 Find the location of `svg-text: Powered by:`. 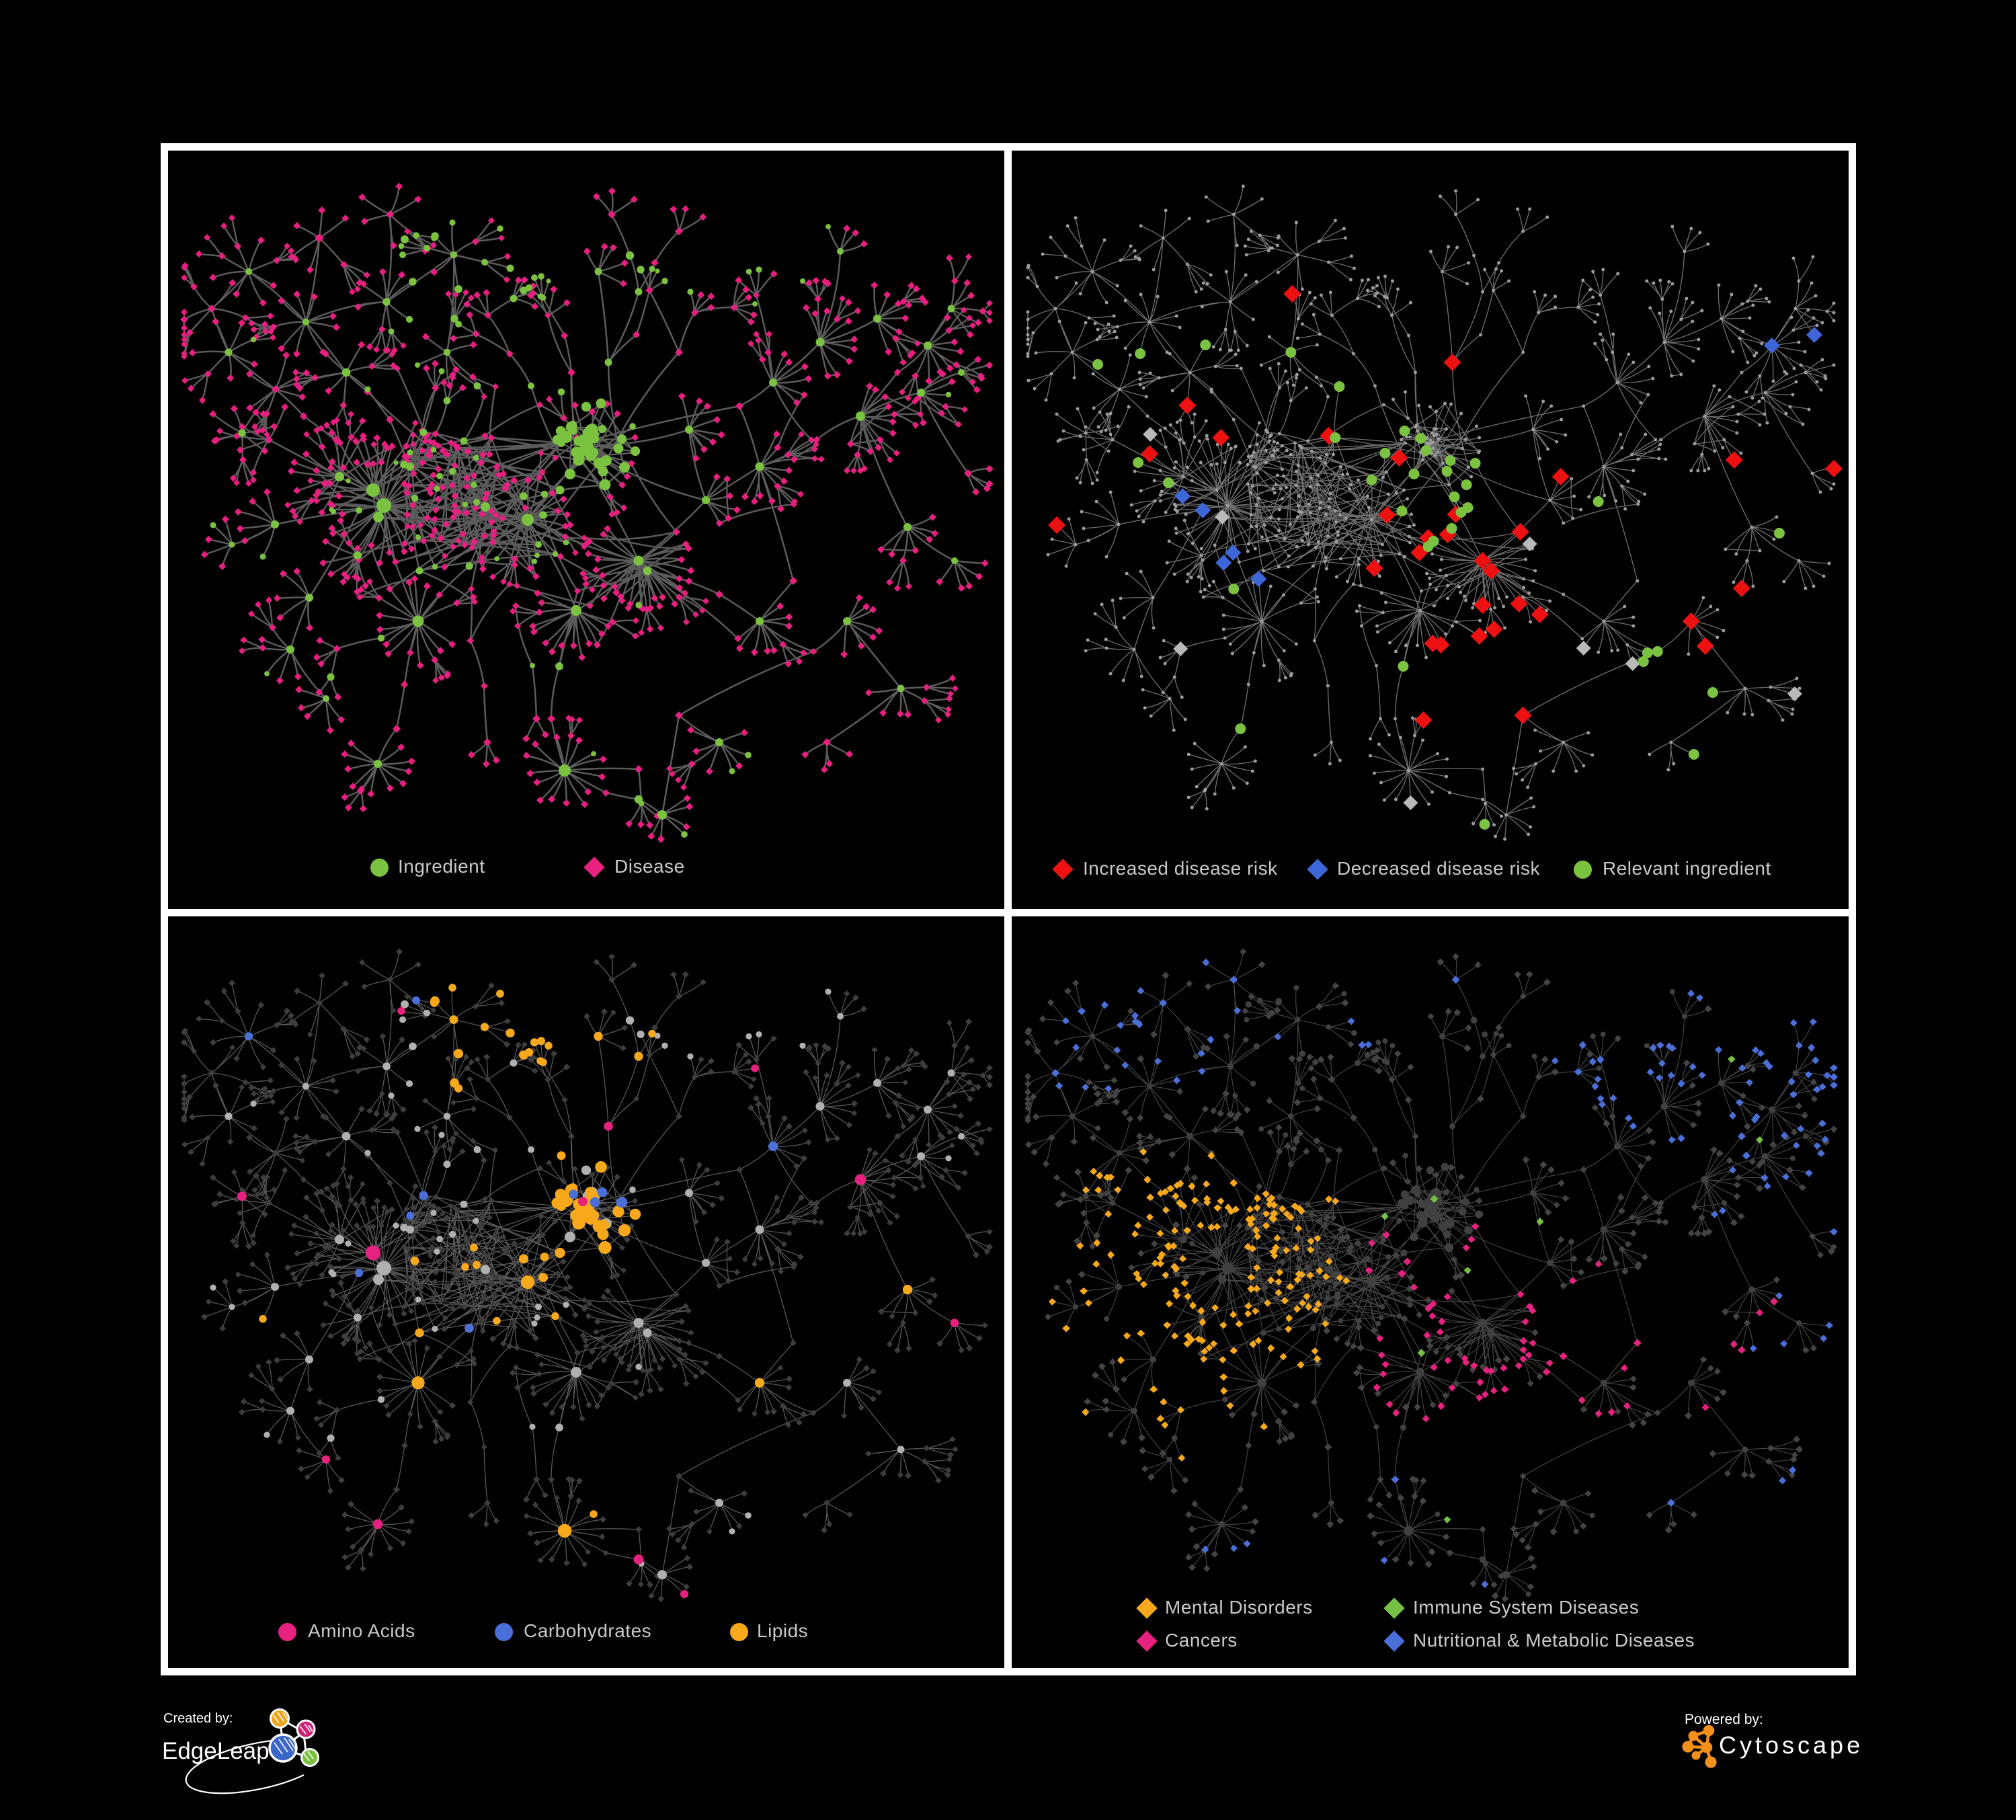

svg-text: Powered by: is located at coordinates (1724, 1719).